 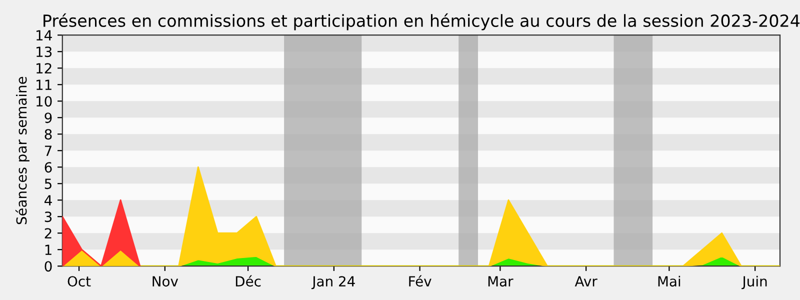 I want to click on x-tick-label: Nov, so click(x=165, y=281).